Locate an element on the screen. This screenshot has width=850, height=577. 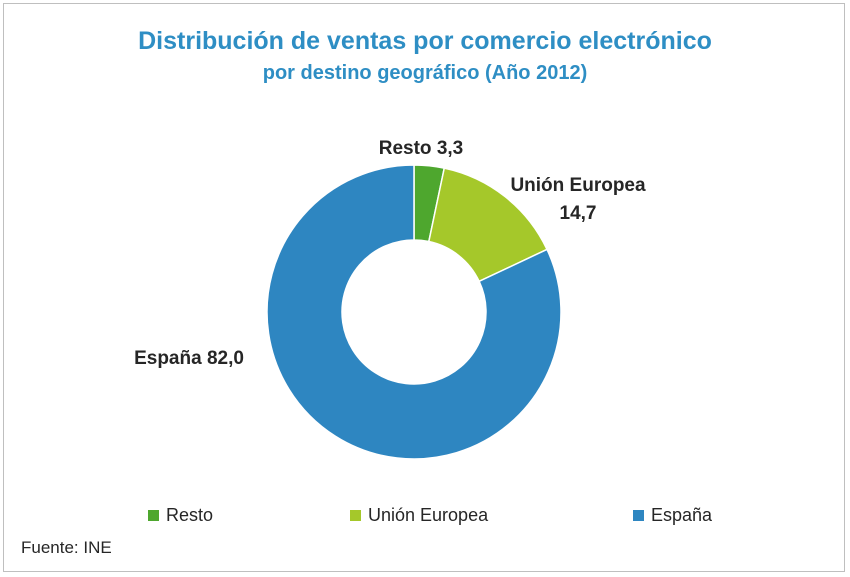
legend: Resto Unión Europea España is located at coordinates (425, 517).